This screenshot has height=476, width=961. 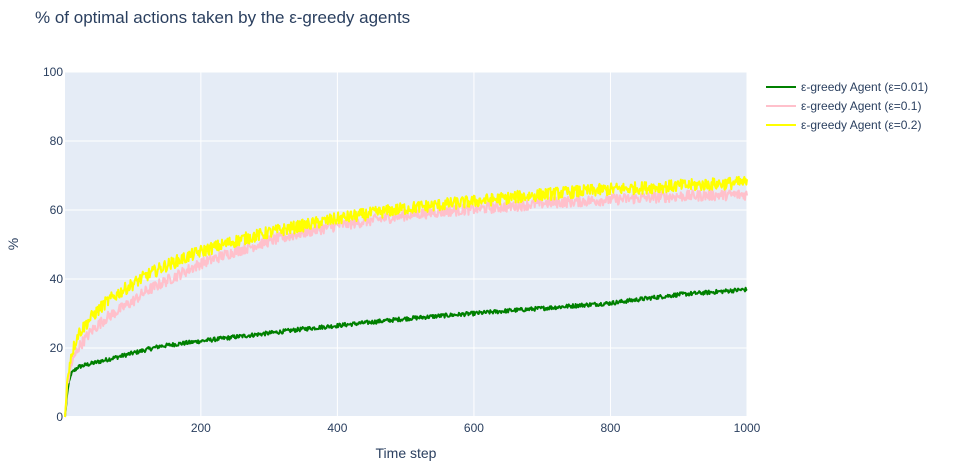 I want to click on x-axis-ticks: 200 400 600 800 1000, so click(x=476, y=428).